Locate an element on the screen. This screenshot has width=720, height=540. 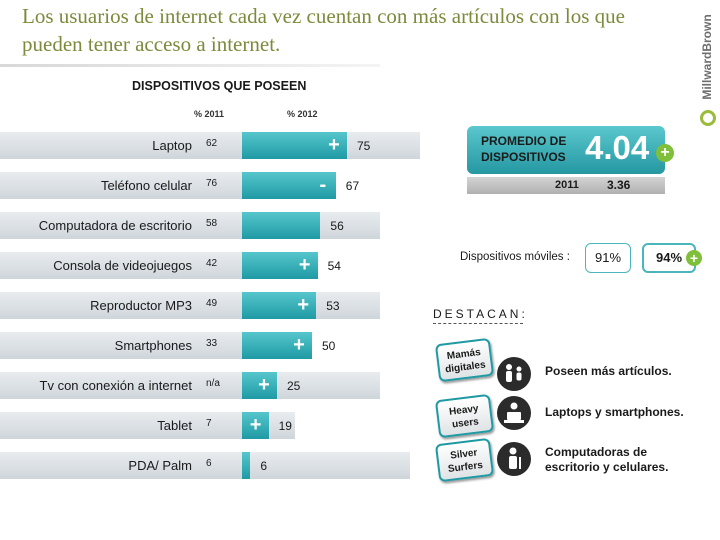
value-2011: 42 is located at coordinates (212, 263).